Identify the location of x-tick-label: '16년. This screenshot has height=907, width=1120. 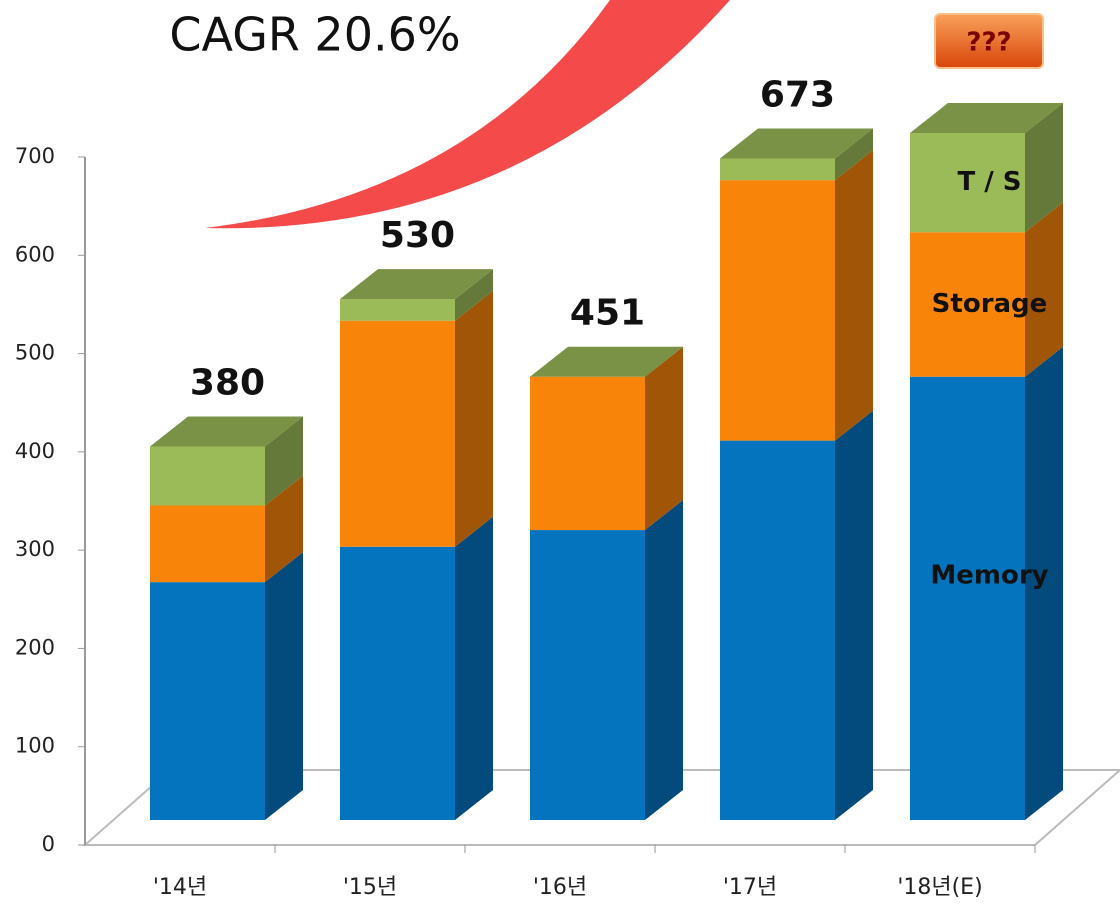
(560, 887).